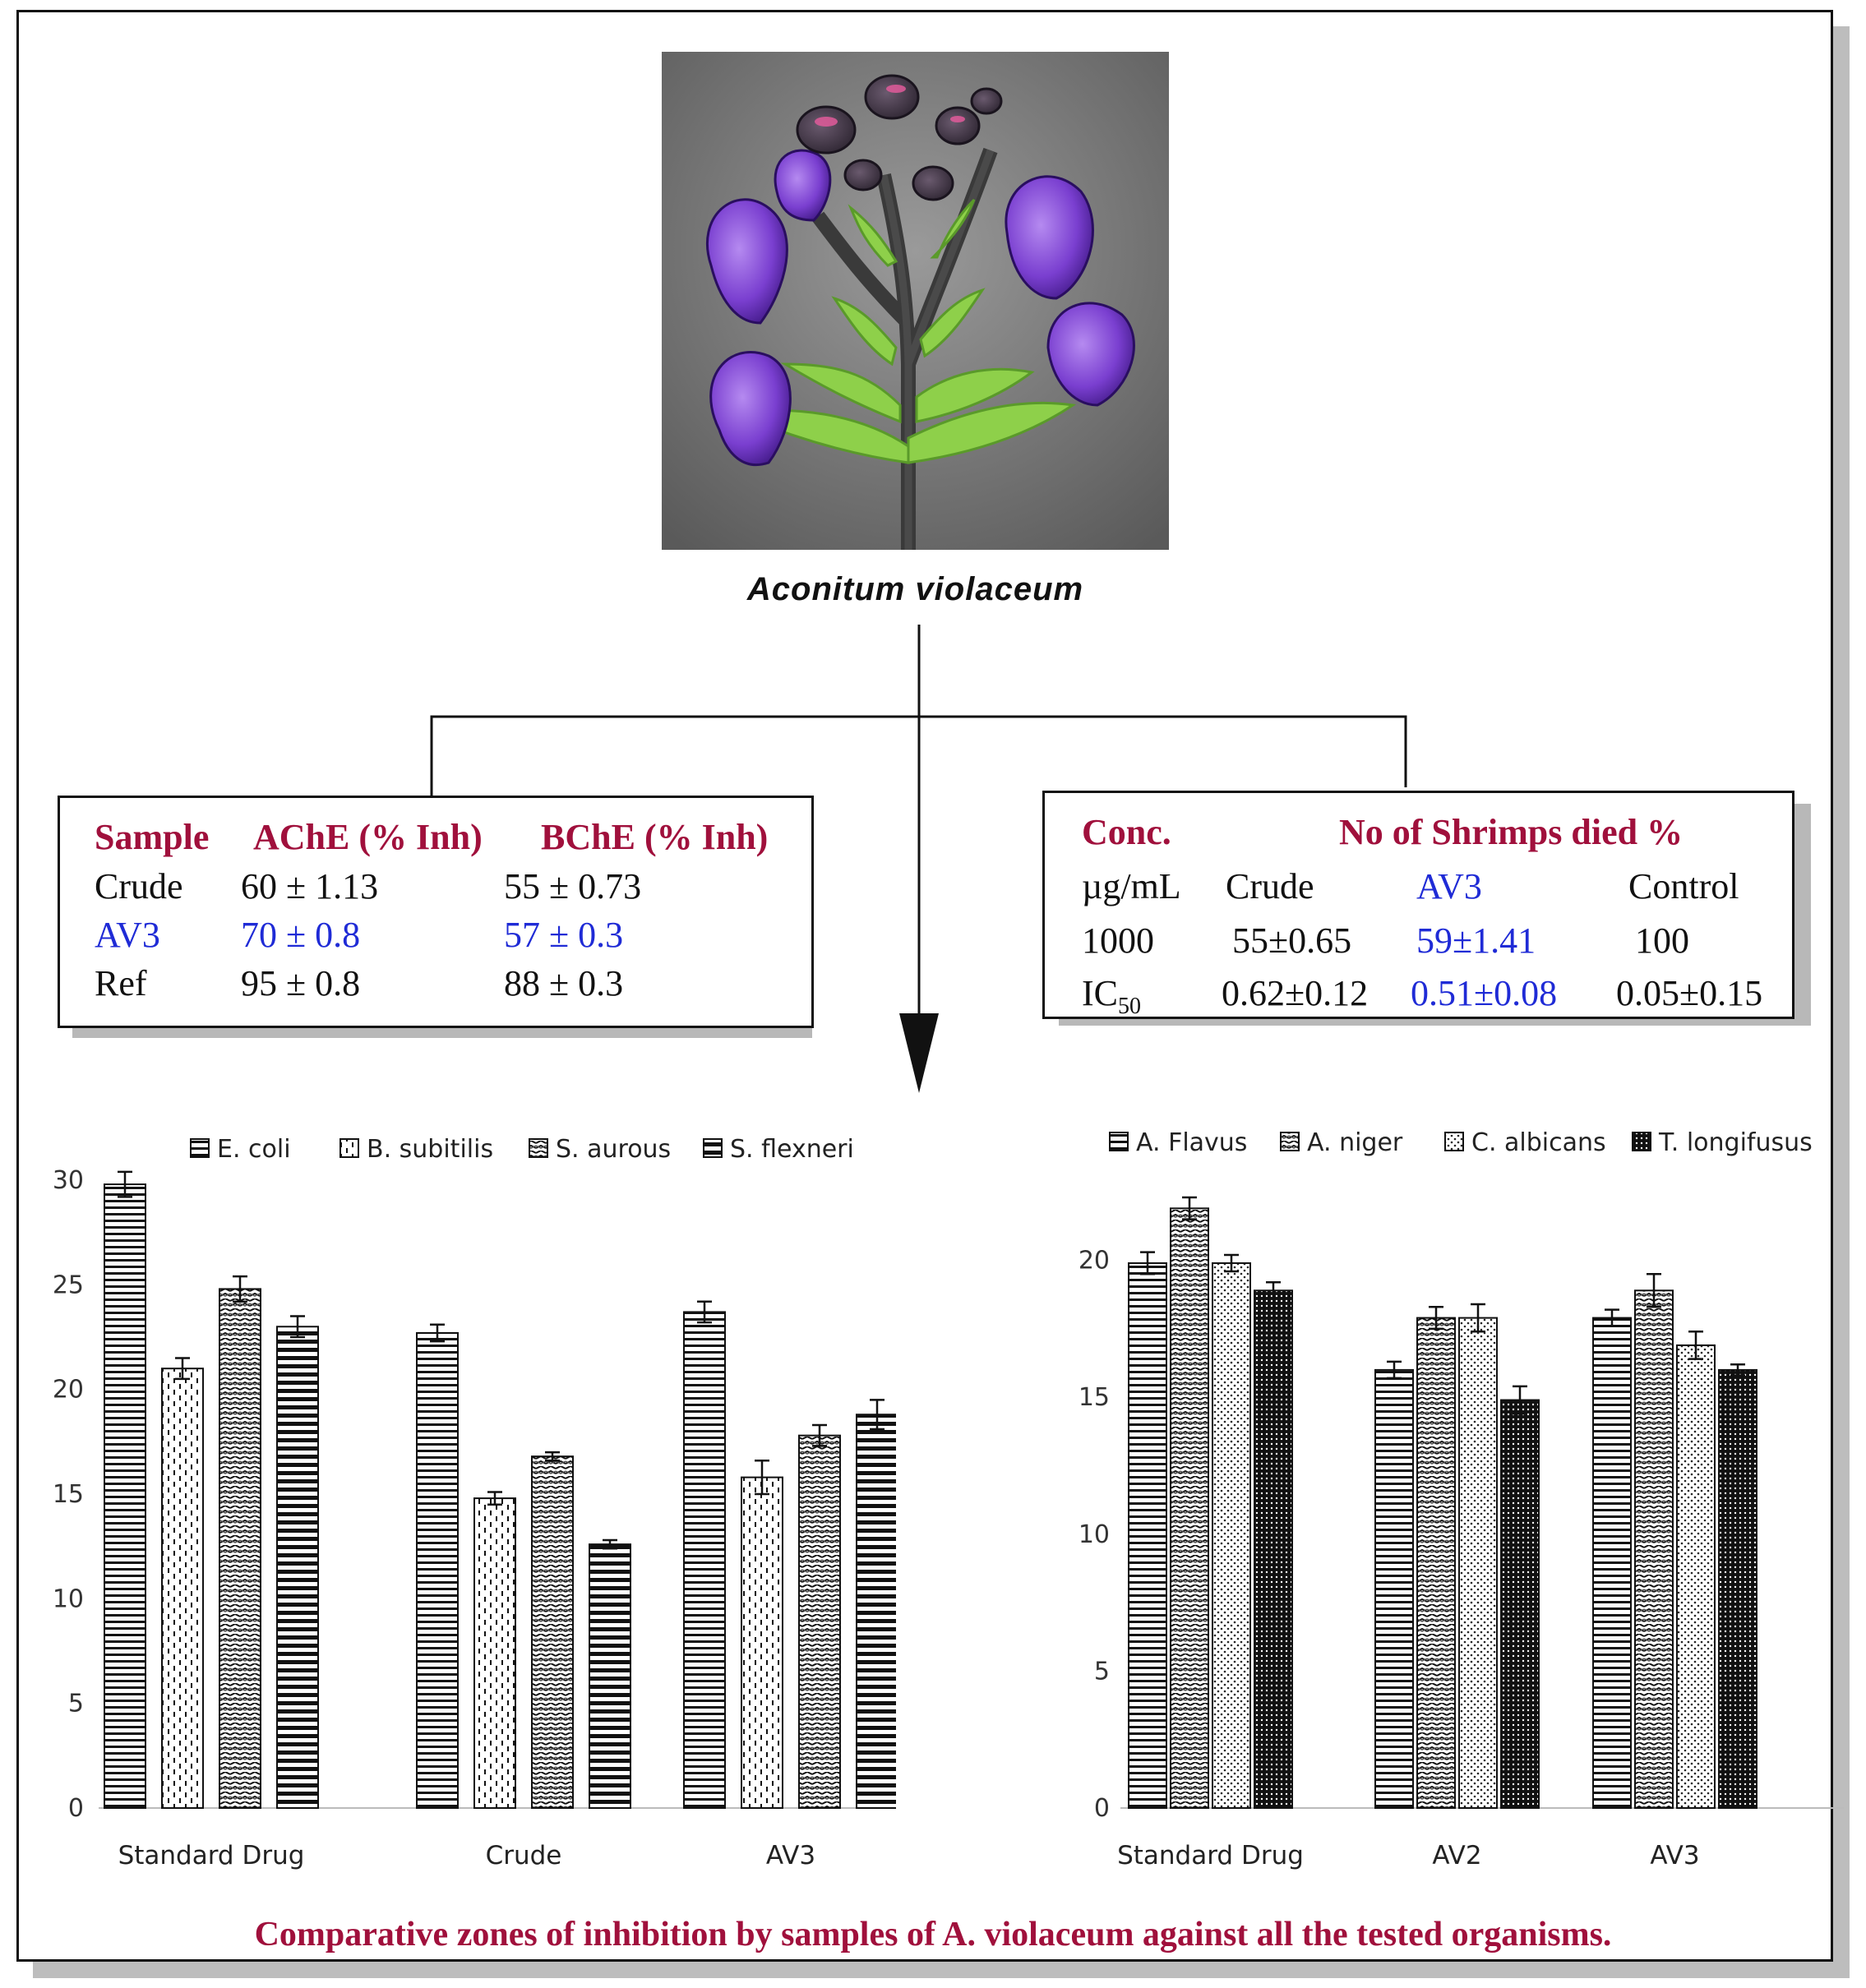 The height and width of the screenshot is (1988, 1866). I want to click on shrimp-row-ic50-av3: 0.51±0.08, so click(1484, 993).